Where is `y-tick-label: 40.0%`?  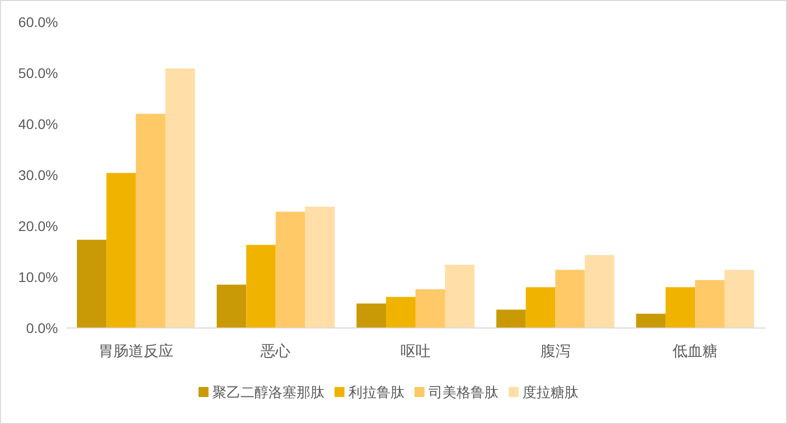 y-tick-label: 40.0% is located at coordinates (38, 124).